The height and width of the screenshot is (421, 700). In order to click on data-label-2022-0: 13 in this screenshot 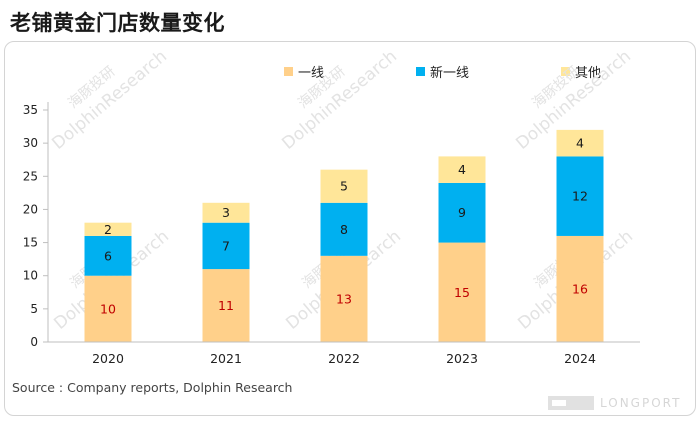, I will do `click(344, 298)`.